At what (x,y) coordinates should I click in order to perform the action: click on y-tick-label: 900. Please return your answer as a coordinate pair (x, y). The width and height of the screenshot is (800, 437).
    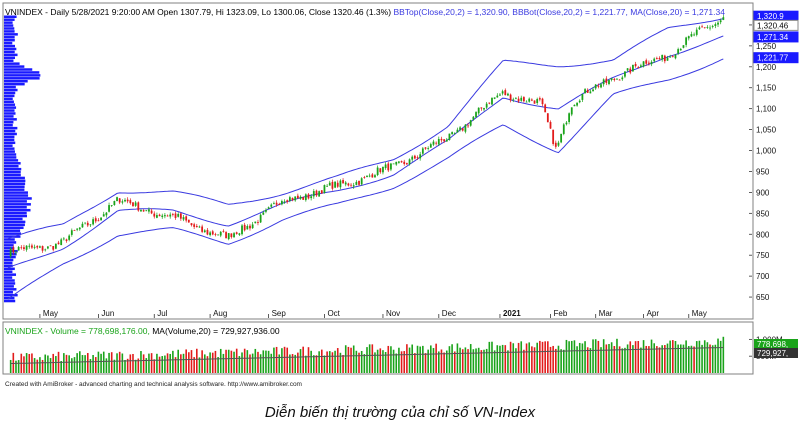
    Looking at the image, I should click on (763, 192).